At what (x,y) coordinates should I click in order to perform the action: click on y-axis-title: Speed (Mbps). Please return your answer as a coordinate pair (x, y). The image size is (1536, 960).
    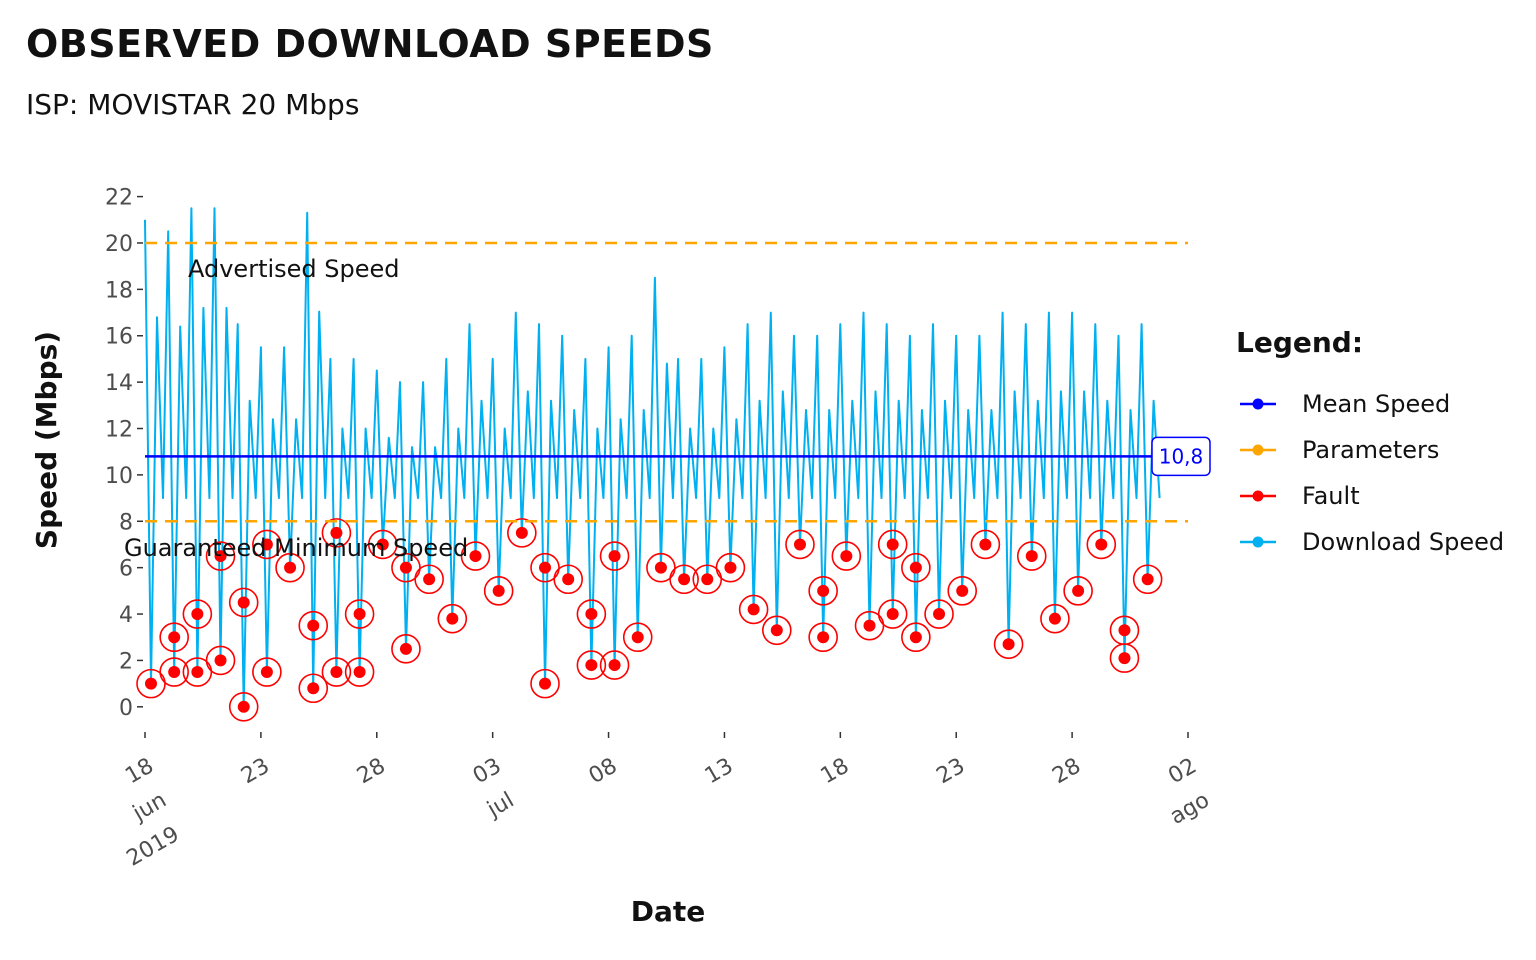
    Looking at the image, I should click on (46, 440).